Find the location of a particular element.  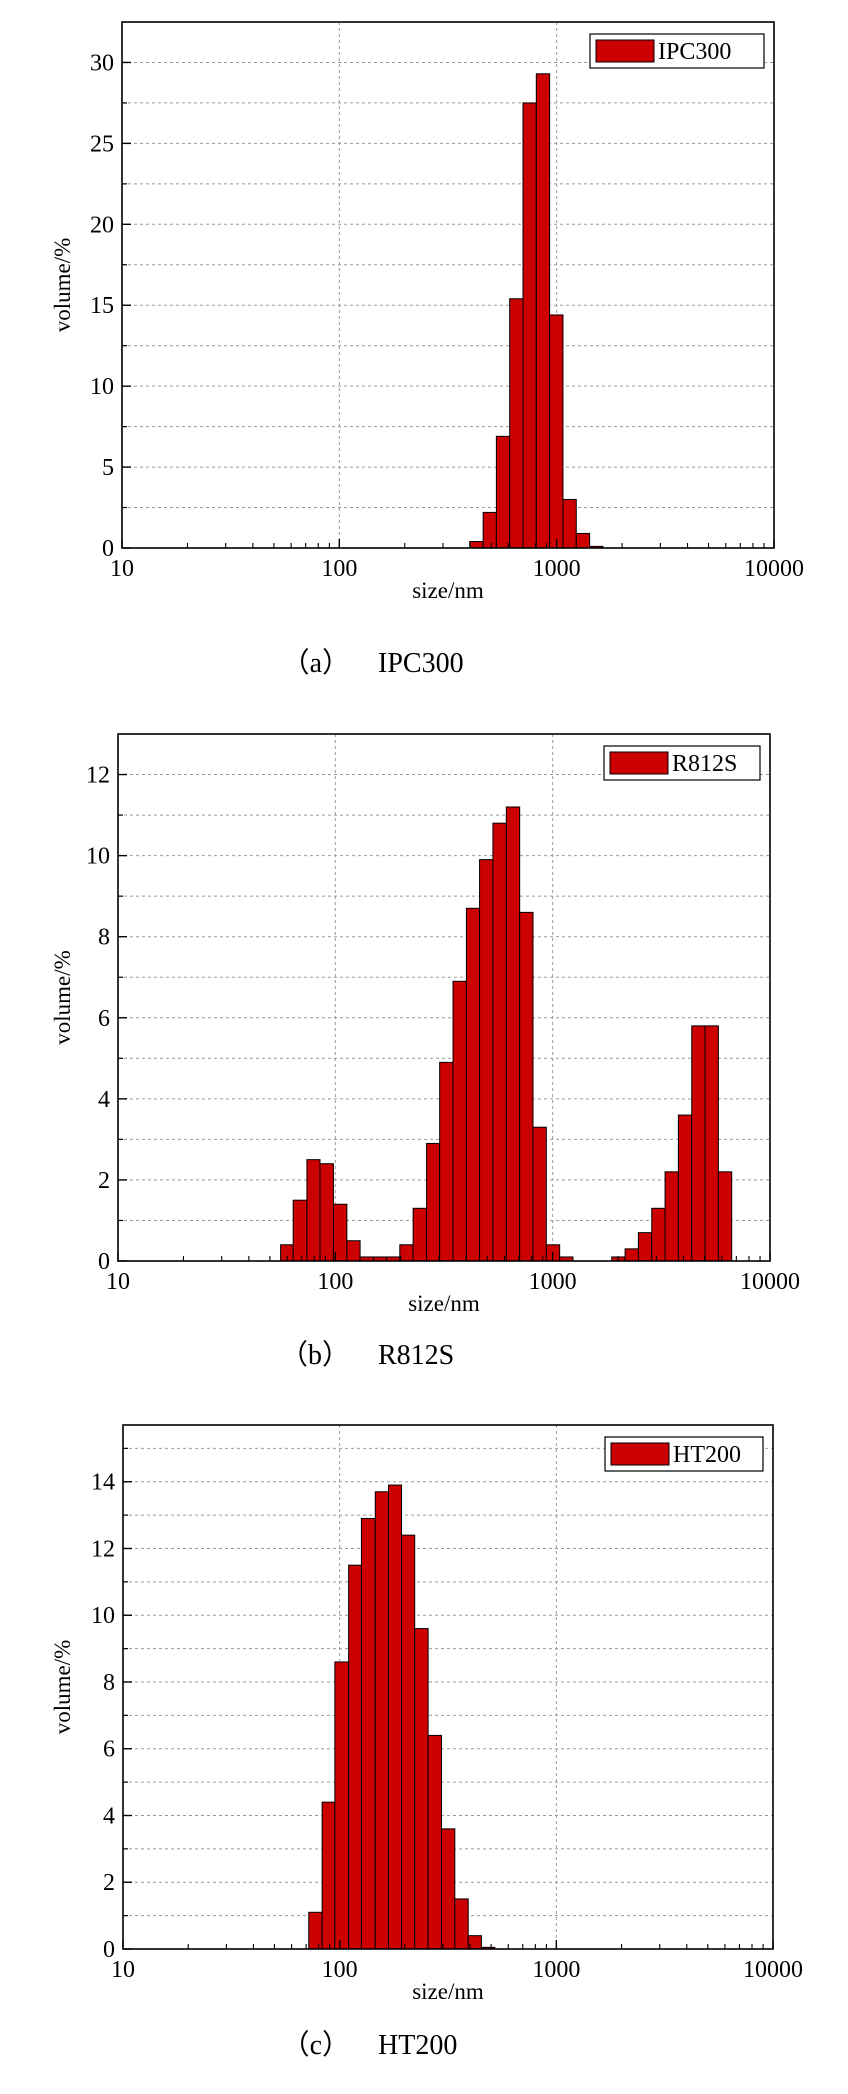

legend-label: R812S is located at coordinates (704, 764).